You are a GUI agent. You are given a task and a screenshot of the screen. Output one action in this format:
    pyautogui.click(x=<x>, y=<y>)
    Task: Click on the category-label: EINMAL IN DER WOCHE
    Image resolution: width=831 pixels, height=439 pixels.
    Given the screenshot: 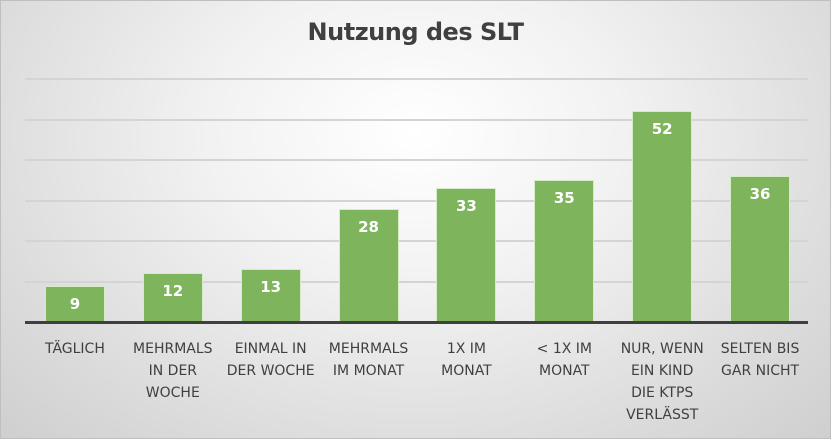 What is the action you would take?
    pyautogui.click(x=270, y=360)
    